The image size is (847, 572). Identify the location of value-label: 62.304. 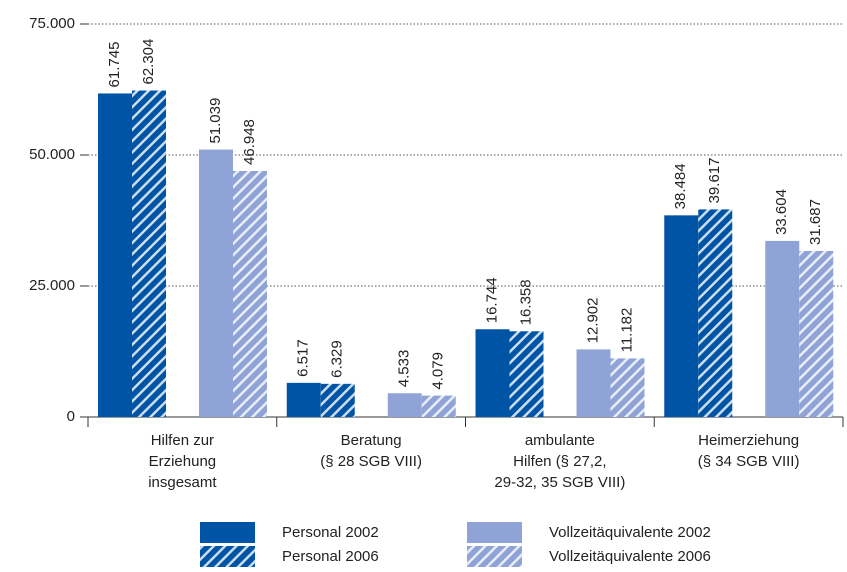
(148, 62).